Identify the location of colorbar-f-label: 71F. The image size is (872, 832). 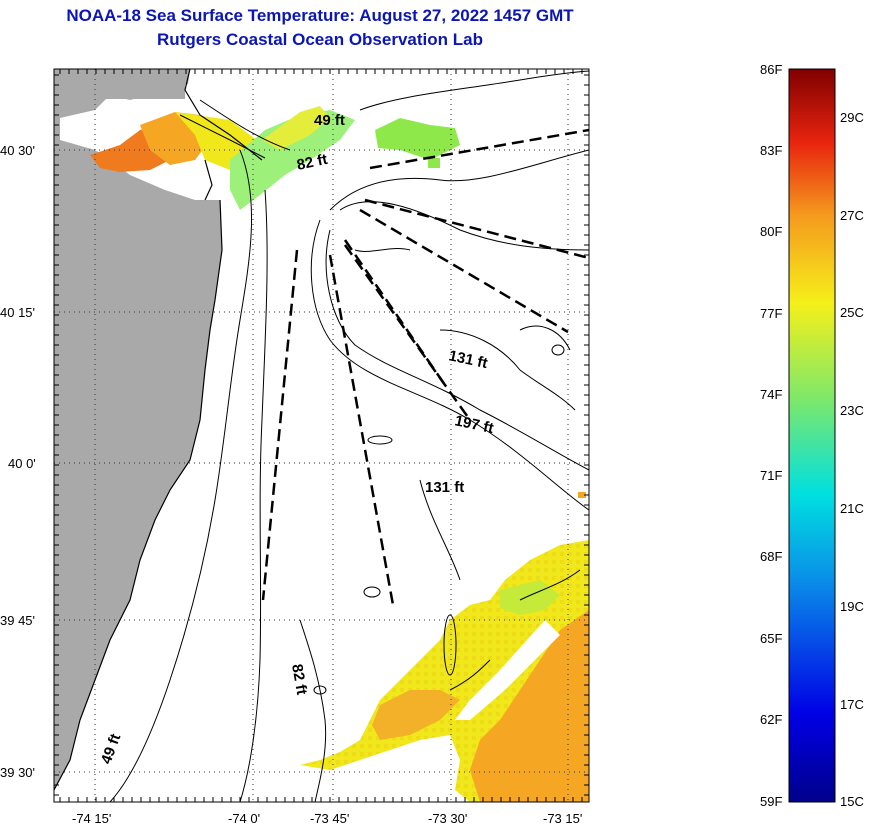
(771, 475).